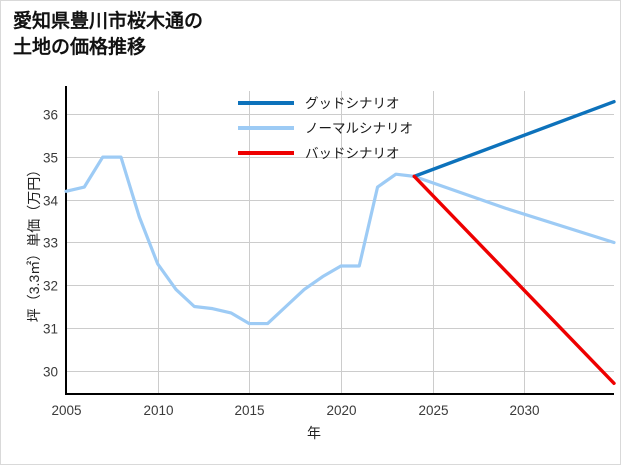 Image resolution: width=621 pixels, height=465 pixels. What do you see at coordinates (359, 128) in the screenshot?
I see `legend-label-normal: ノーマルシナリオ` at bounding box center [359, 128].